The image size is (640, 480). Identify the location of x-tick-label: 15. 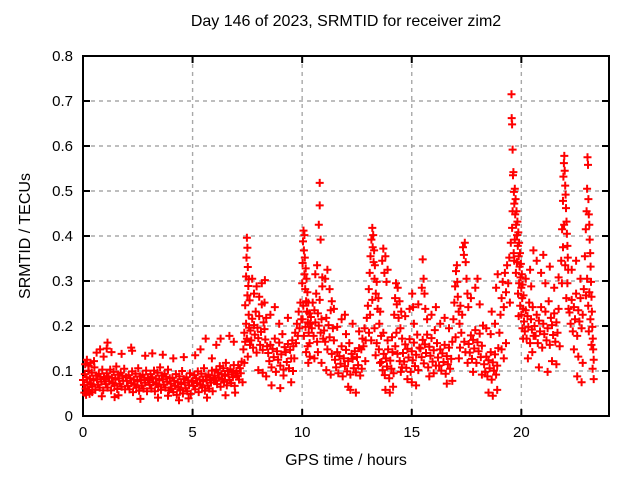
(411, 432).